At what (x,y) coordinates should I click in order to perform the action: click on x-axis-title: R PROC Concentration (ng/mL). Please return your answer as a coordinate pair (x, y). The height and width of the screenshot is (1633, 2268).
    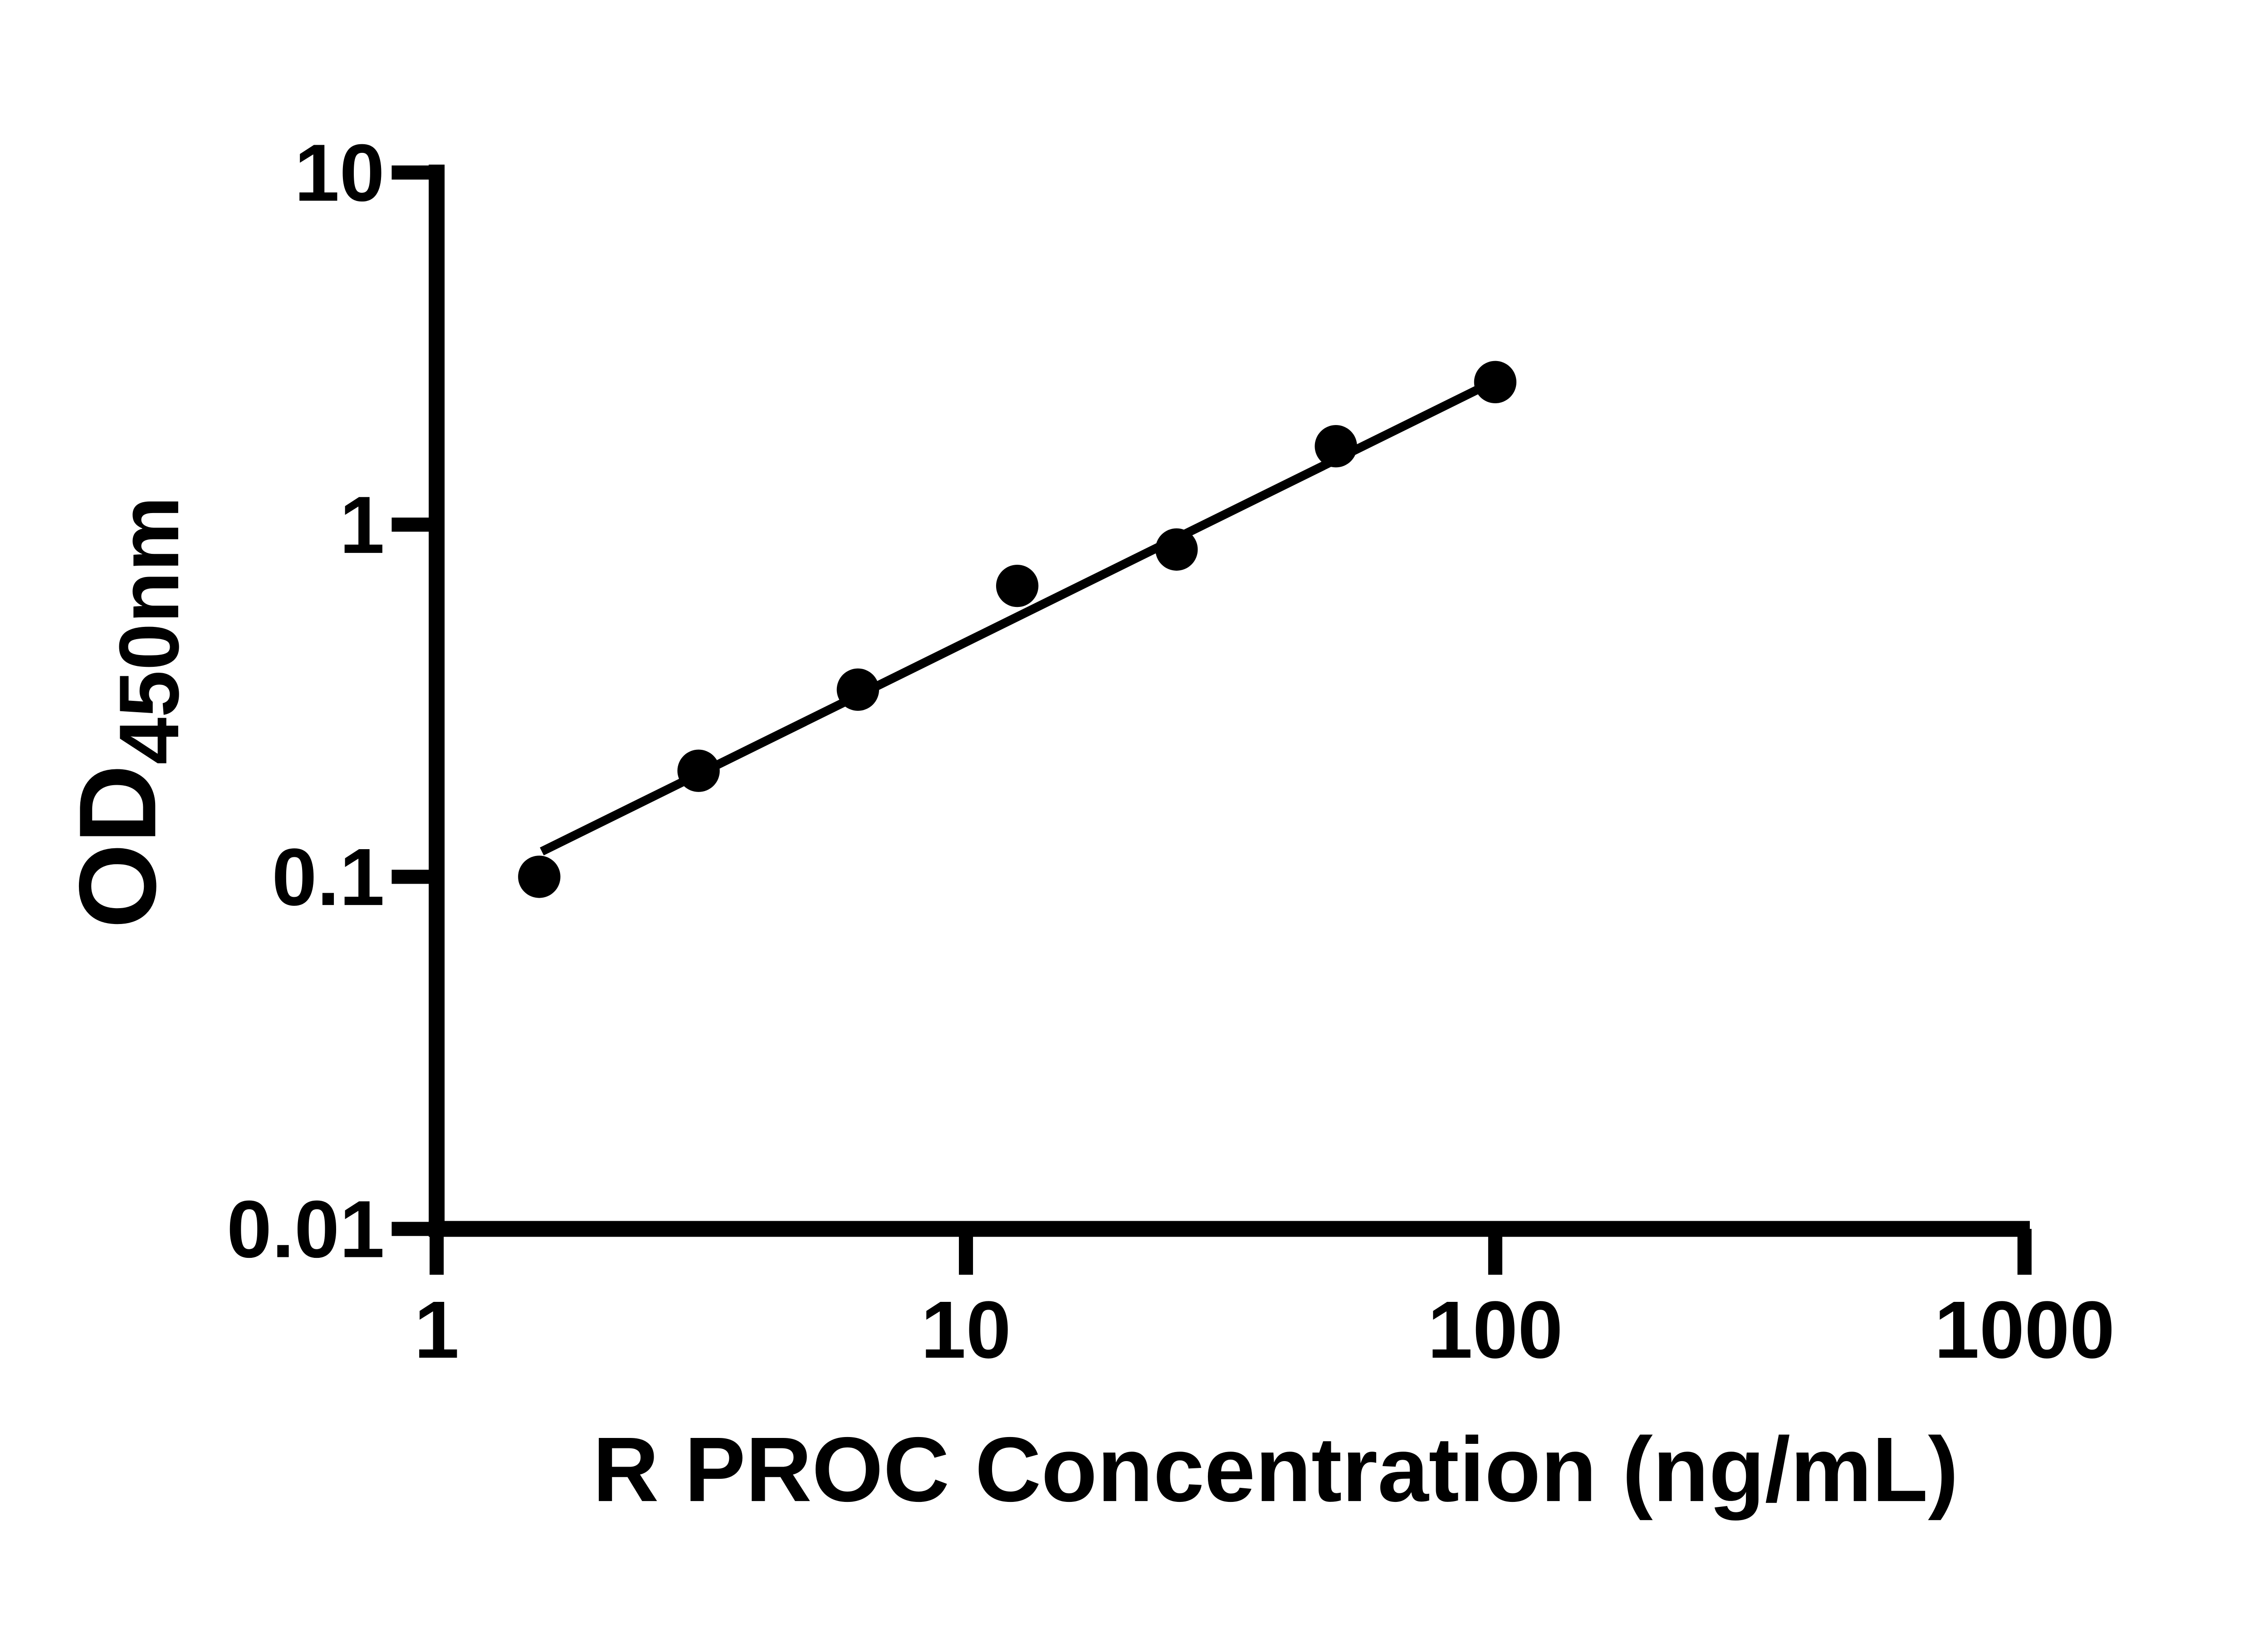
    Looking at the image, I should click on (1276, 1469).